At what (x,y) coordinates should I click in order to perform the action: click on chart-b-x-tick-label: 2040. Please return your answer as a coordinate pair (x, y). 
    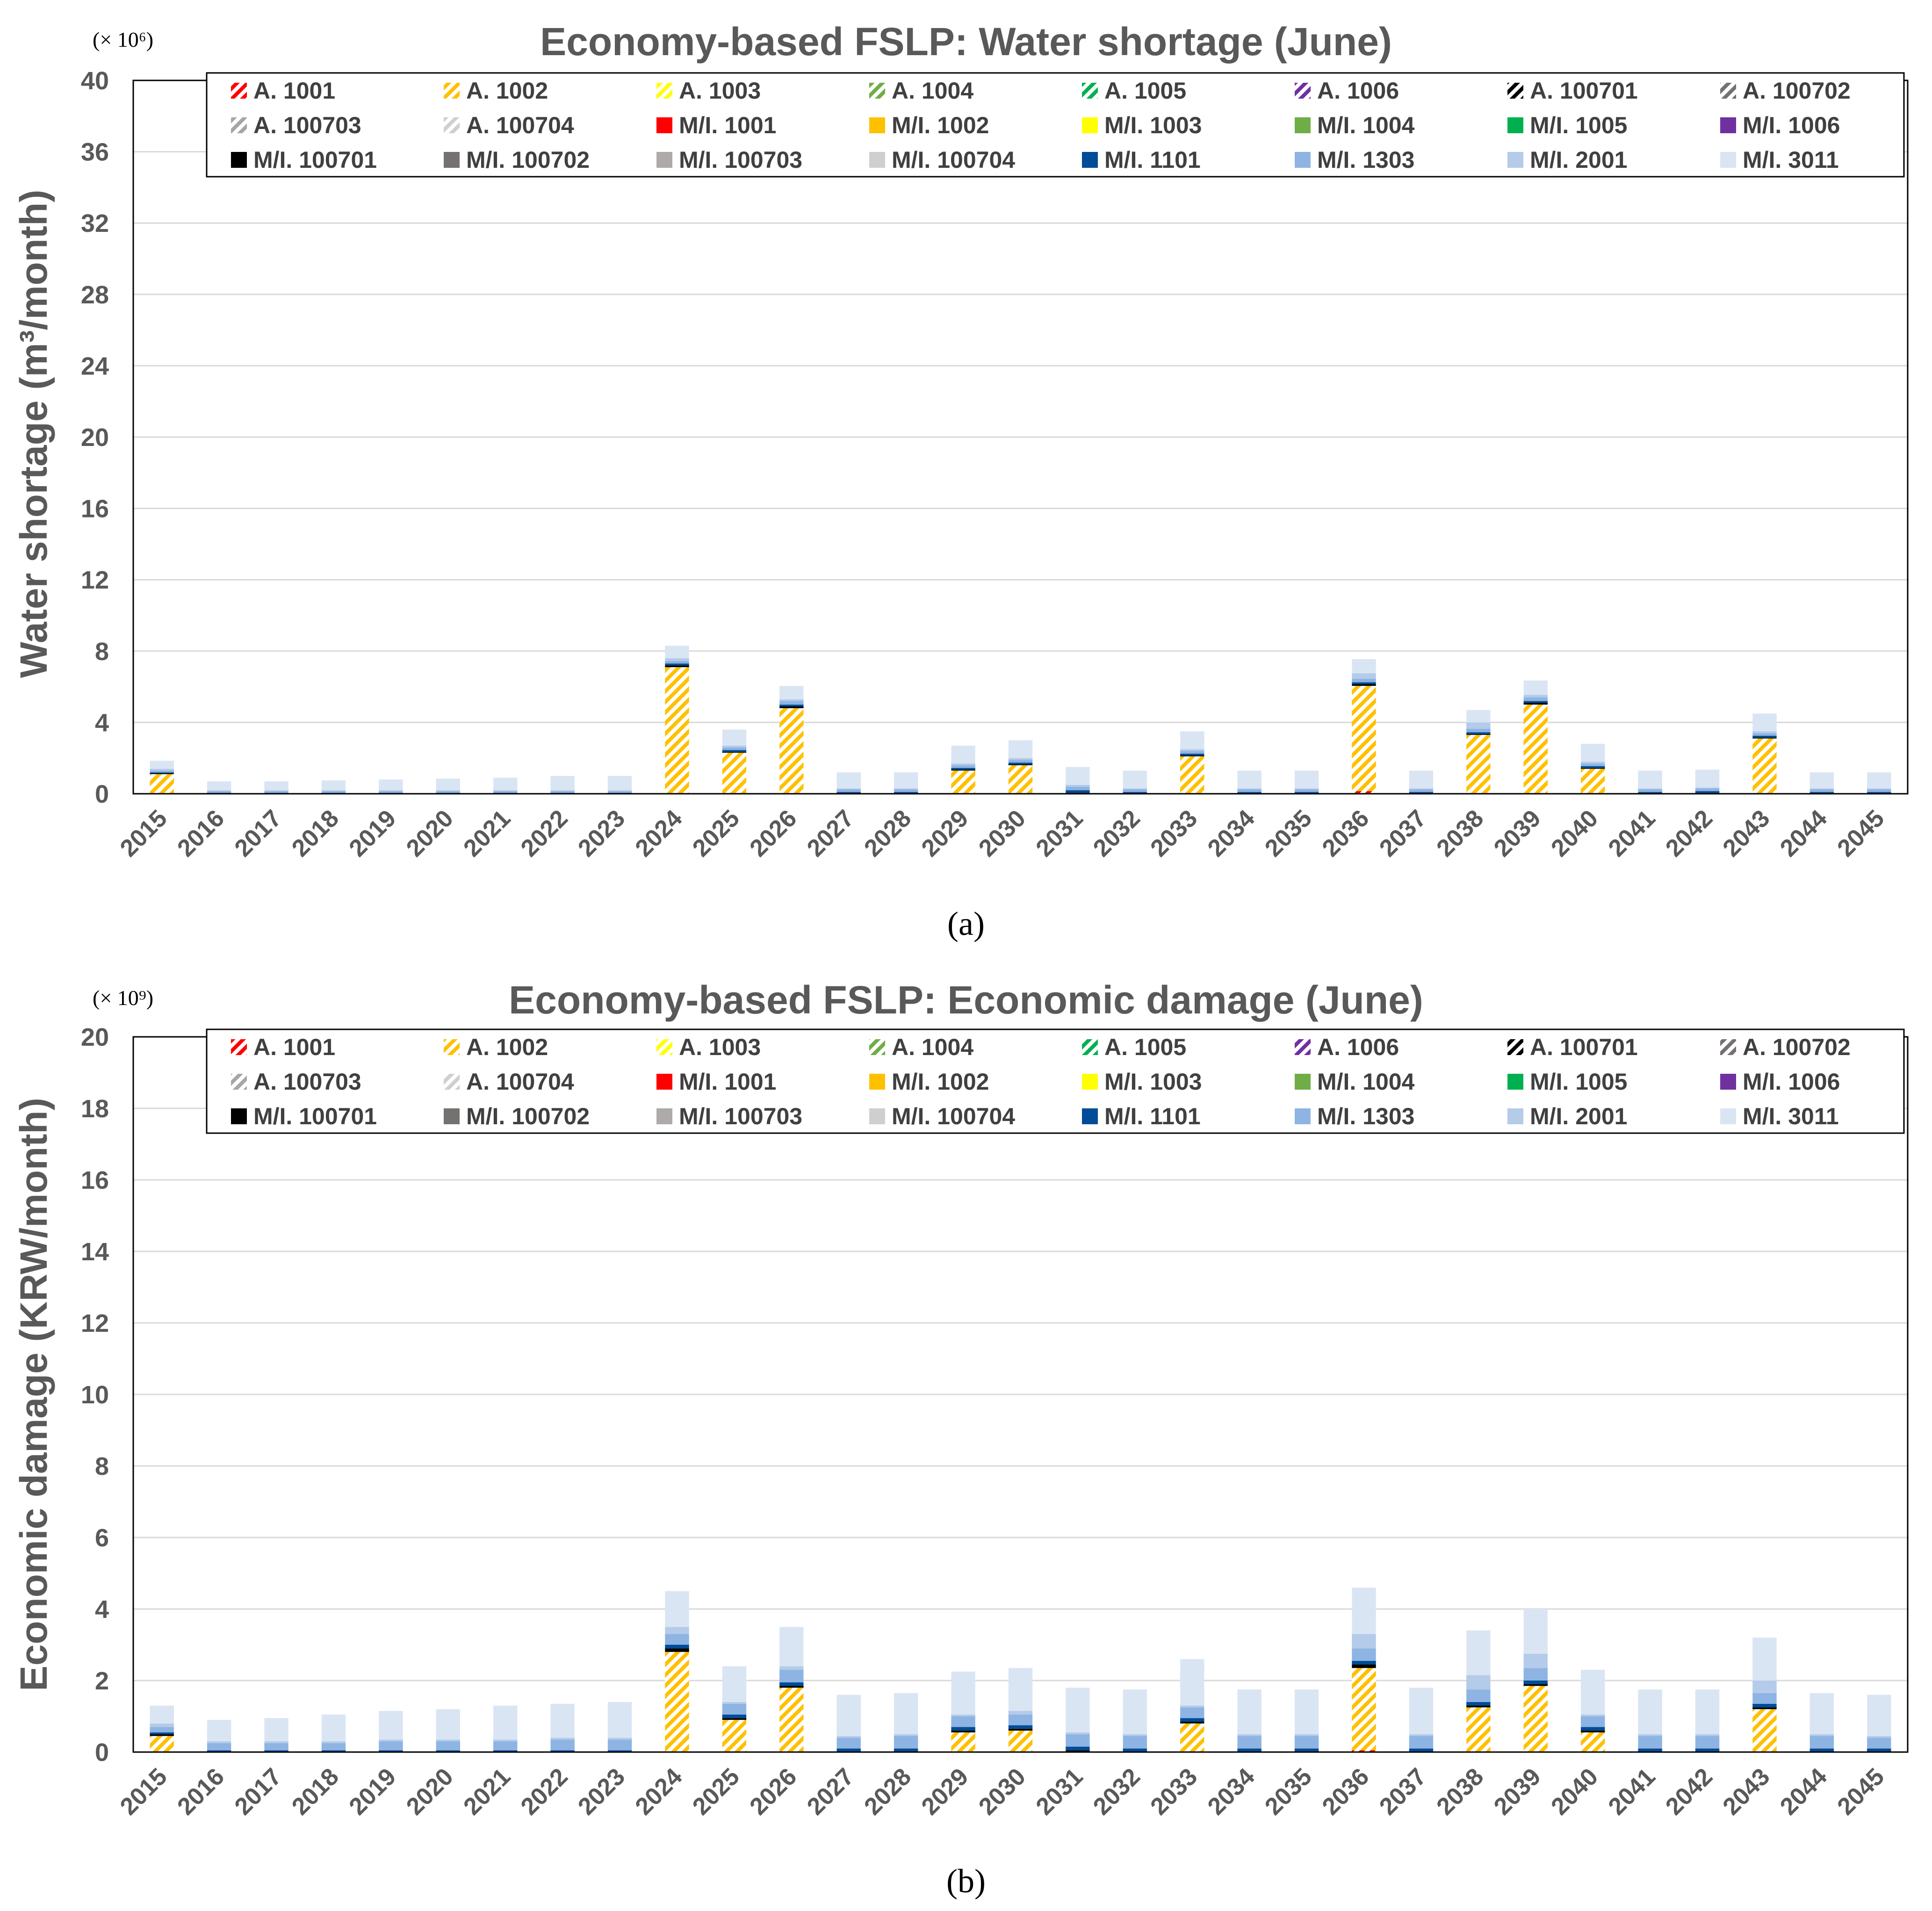
    Looking at the image, I should click on (1574, 1791).